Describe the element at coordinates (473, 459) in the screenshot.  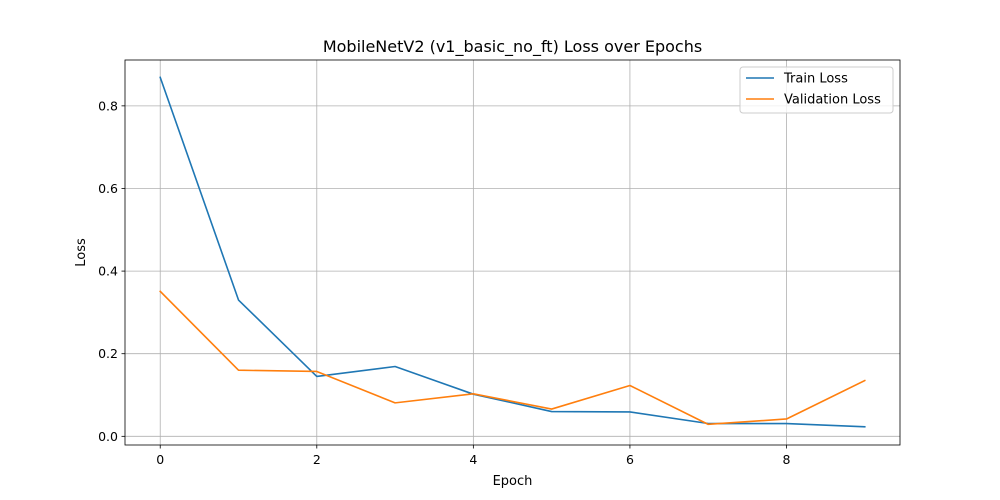
I see `x-tick-label: 4` at that location.